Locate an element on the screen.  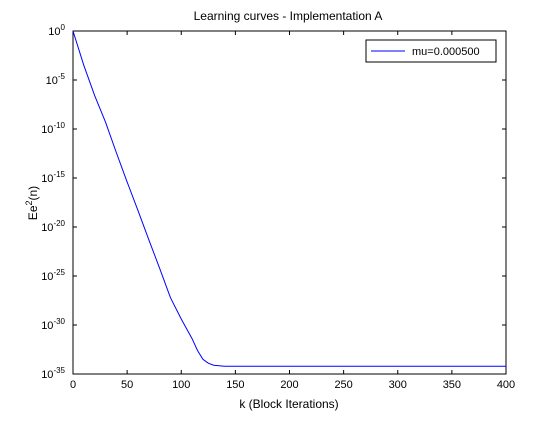
legend-entry-label: mu=0.000500 is located at coordinates (446, 52).